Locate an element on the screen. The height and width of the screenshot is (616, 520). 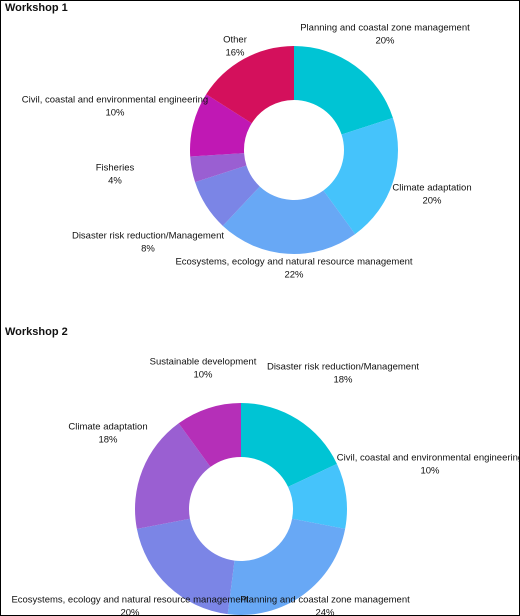
slice-value-label: 24% is located at coordinates (325, 611).